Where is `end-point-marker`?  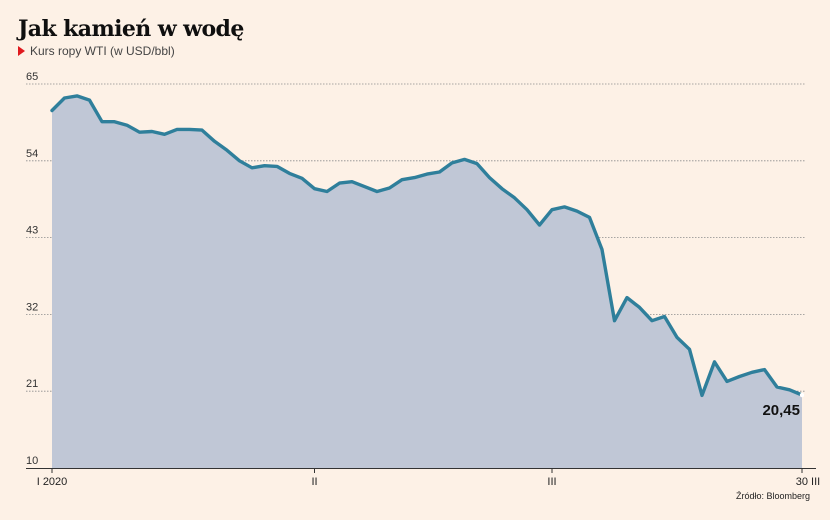
end-point-marker is located at coordinates (802, 395).